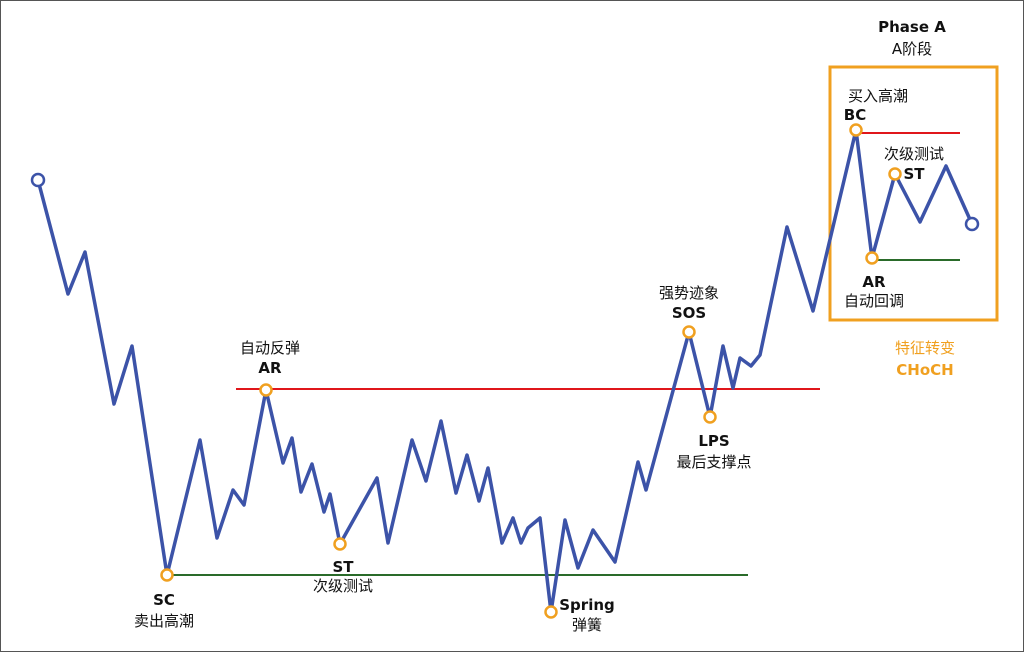  Describe the element at coordinates (689, 293) in the screenshot. I see `sos-text: 强势迹象` at that location.